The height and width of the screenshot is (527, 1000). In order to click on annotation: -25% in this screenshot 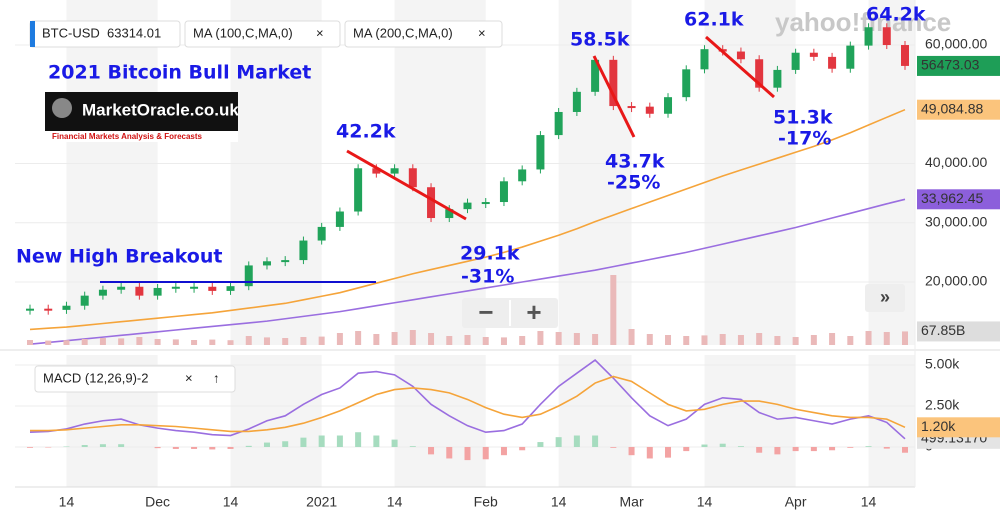, I will do `click(633, 183)`.